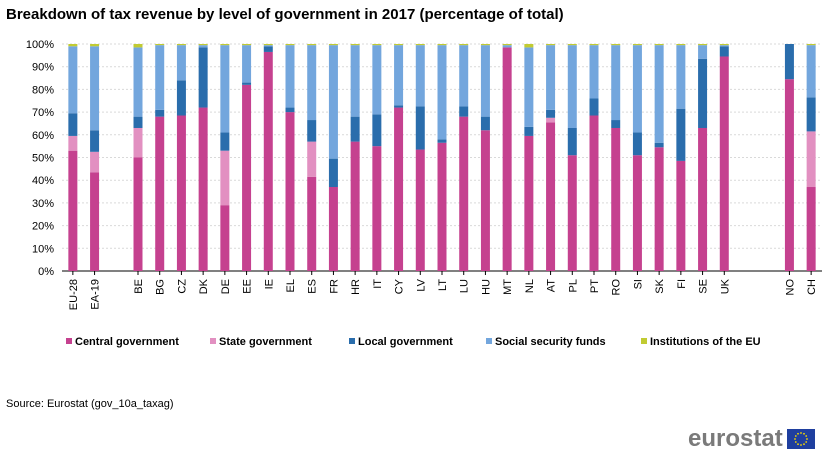 The height and width of the screenshot is (465, 838). Describe the element at coordinates (43, 68) in the screenshot. I see `y-tick-label: 90%` at that location.